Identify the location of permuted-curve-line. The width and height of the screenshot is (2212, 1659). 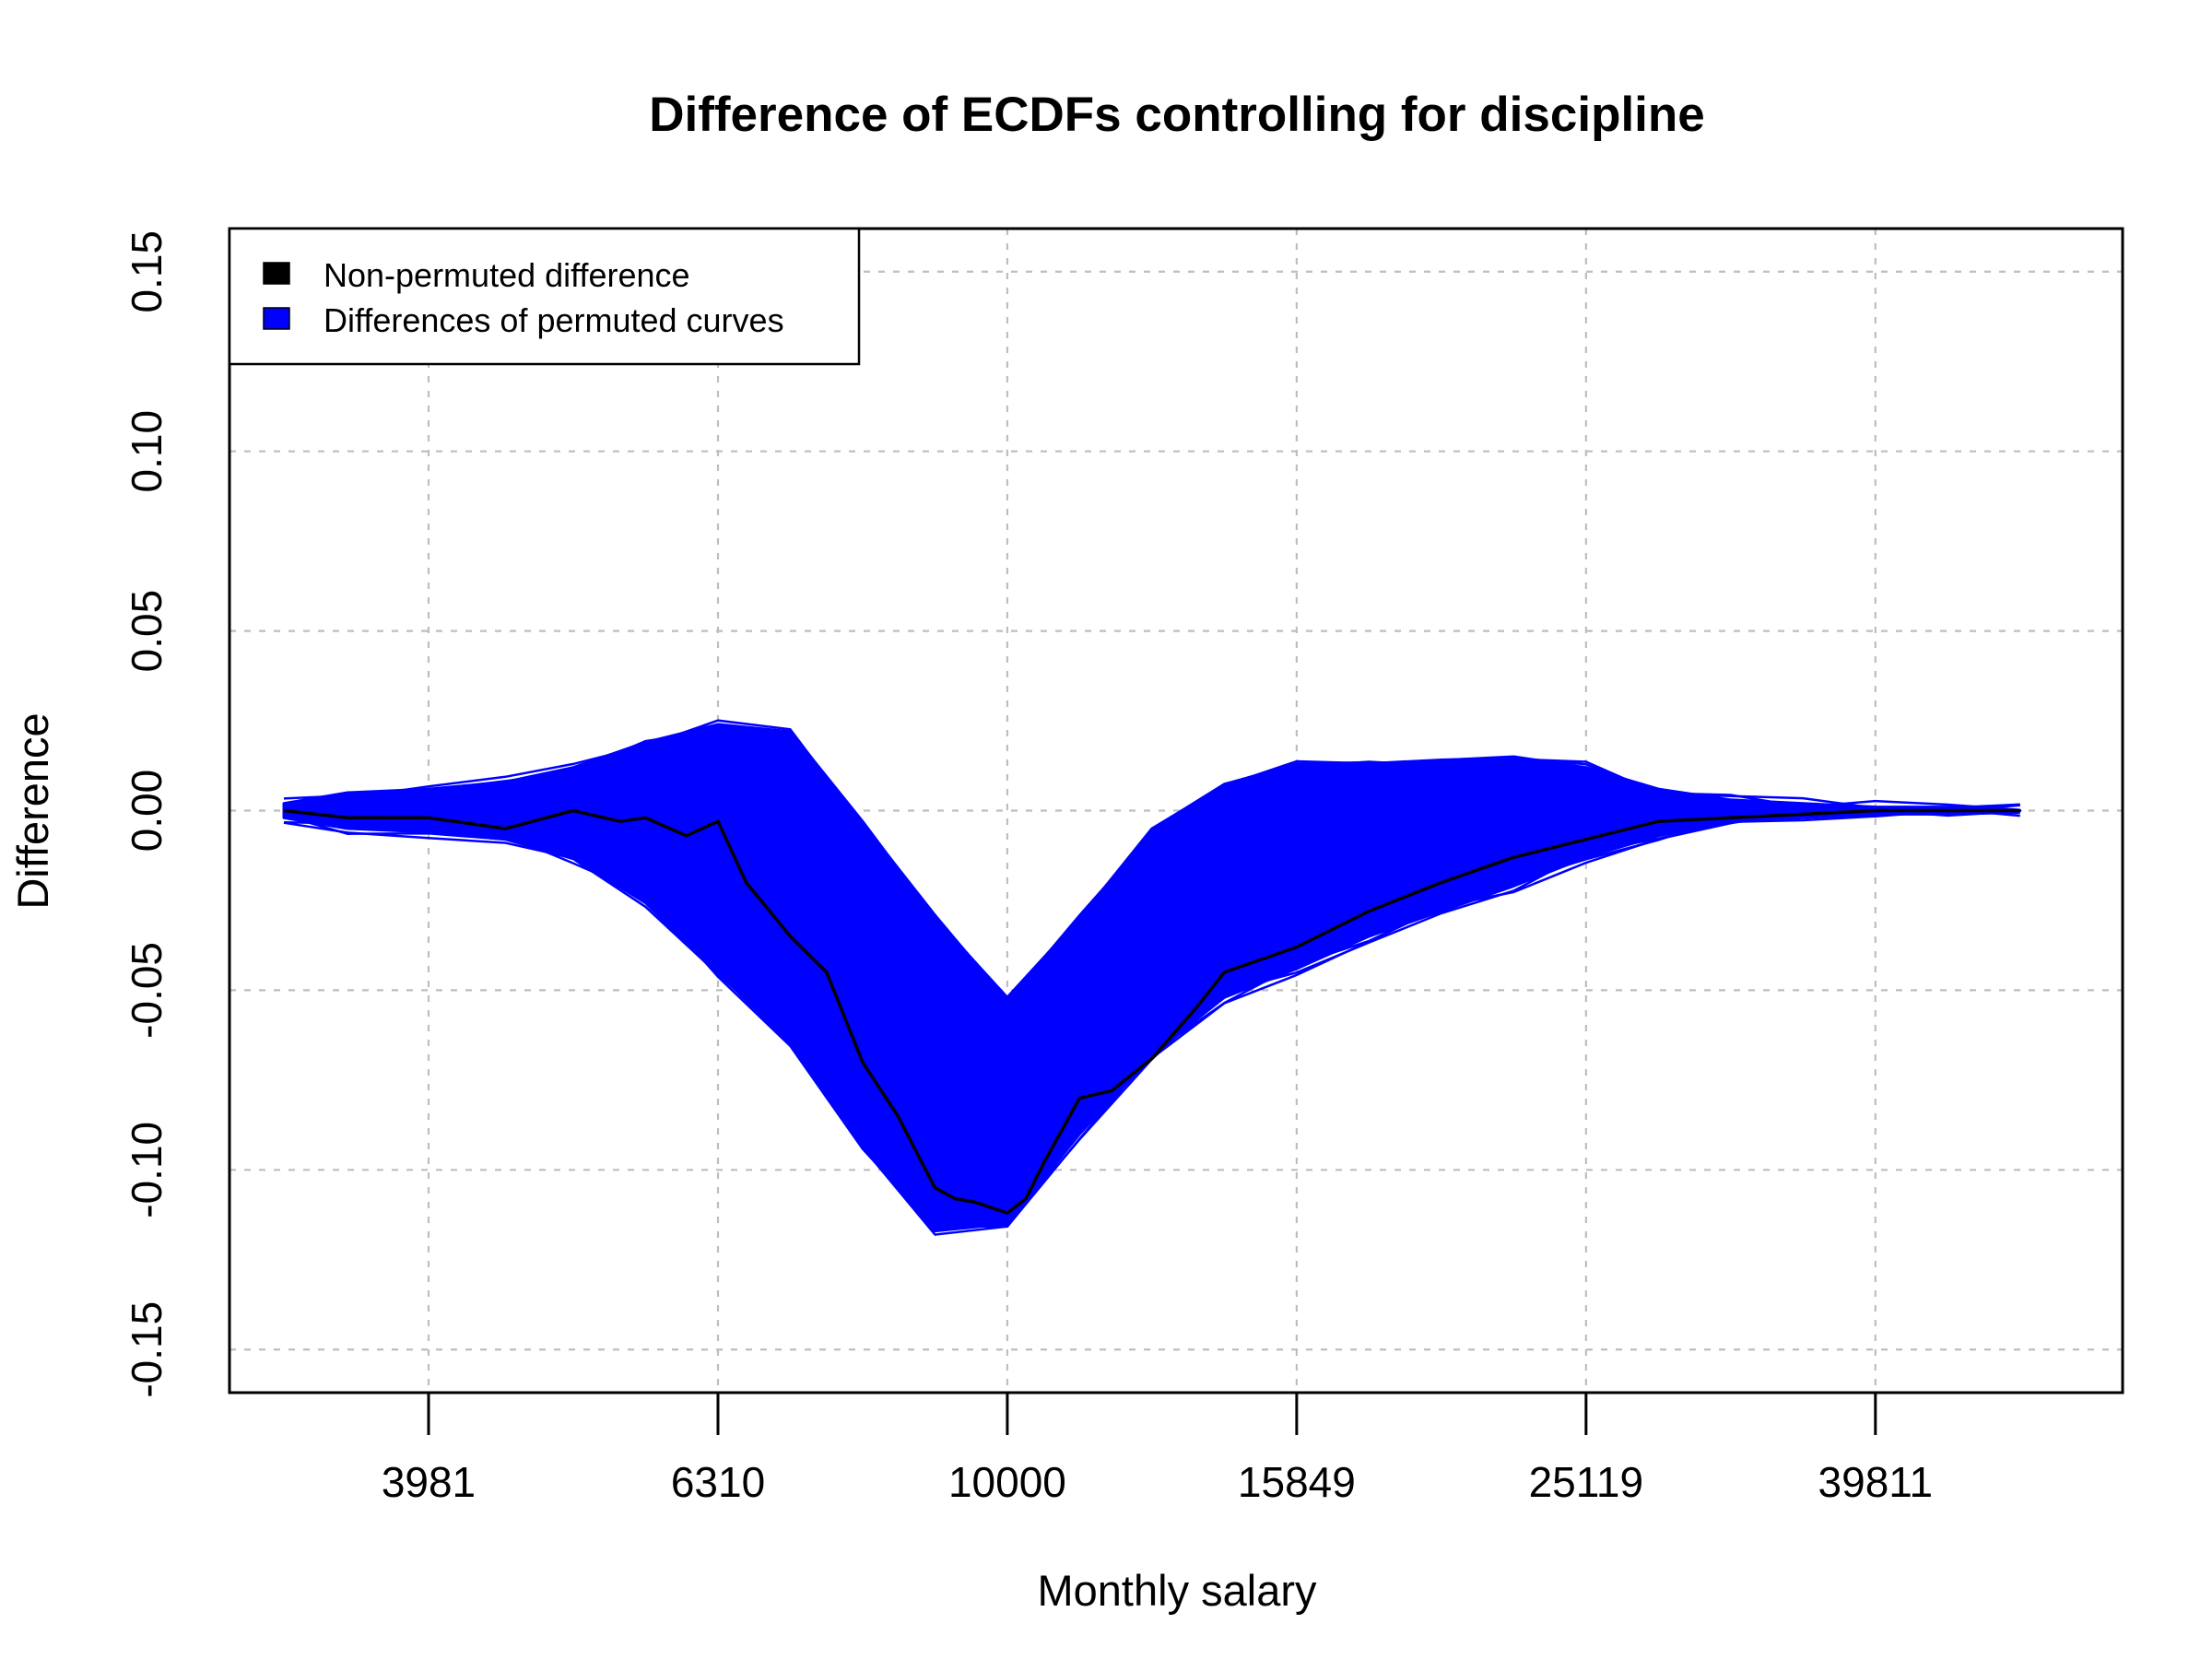
(1151, 866).